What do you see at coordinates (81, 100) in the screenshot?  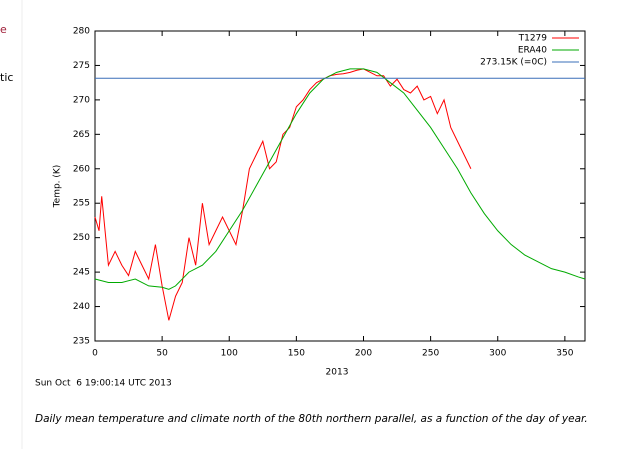 I see `y-tick-label: 270` at bounding box center [81, 100].